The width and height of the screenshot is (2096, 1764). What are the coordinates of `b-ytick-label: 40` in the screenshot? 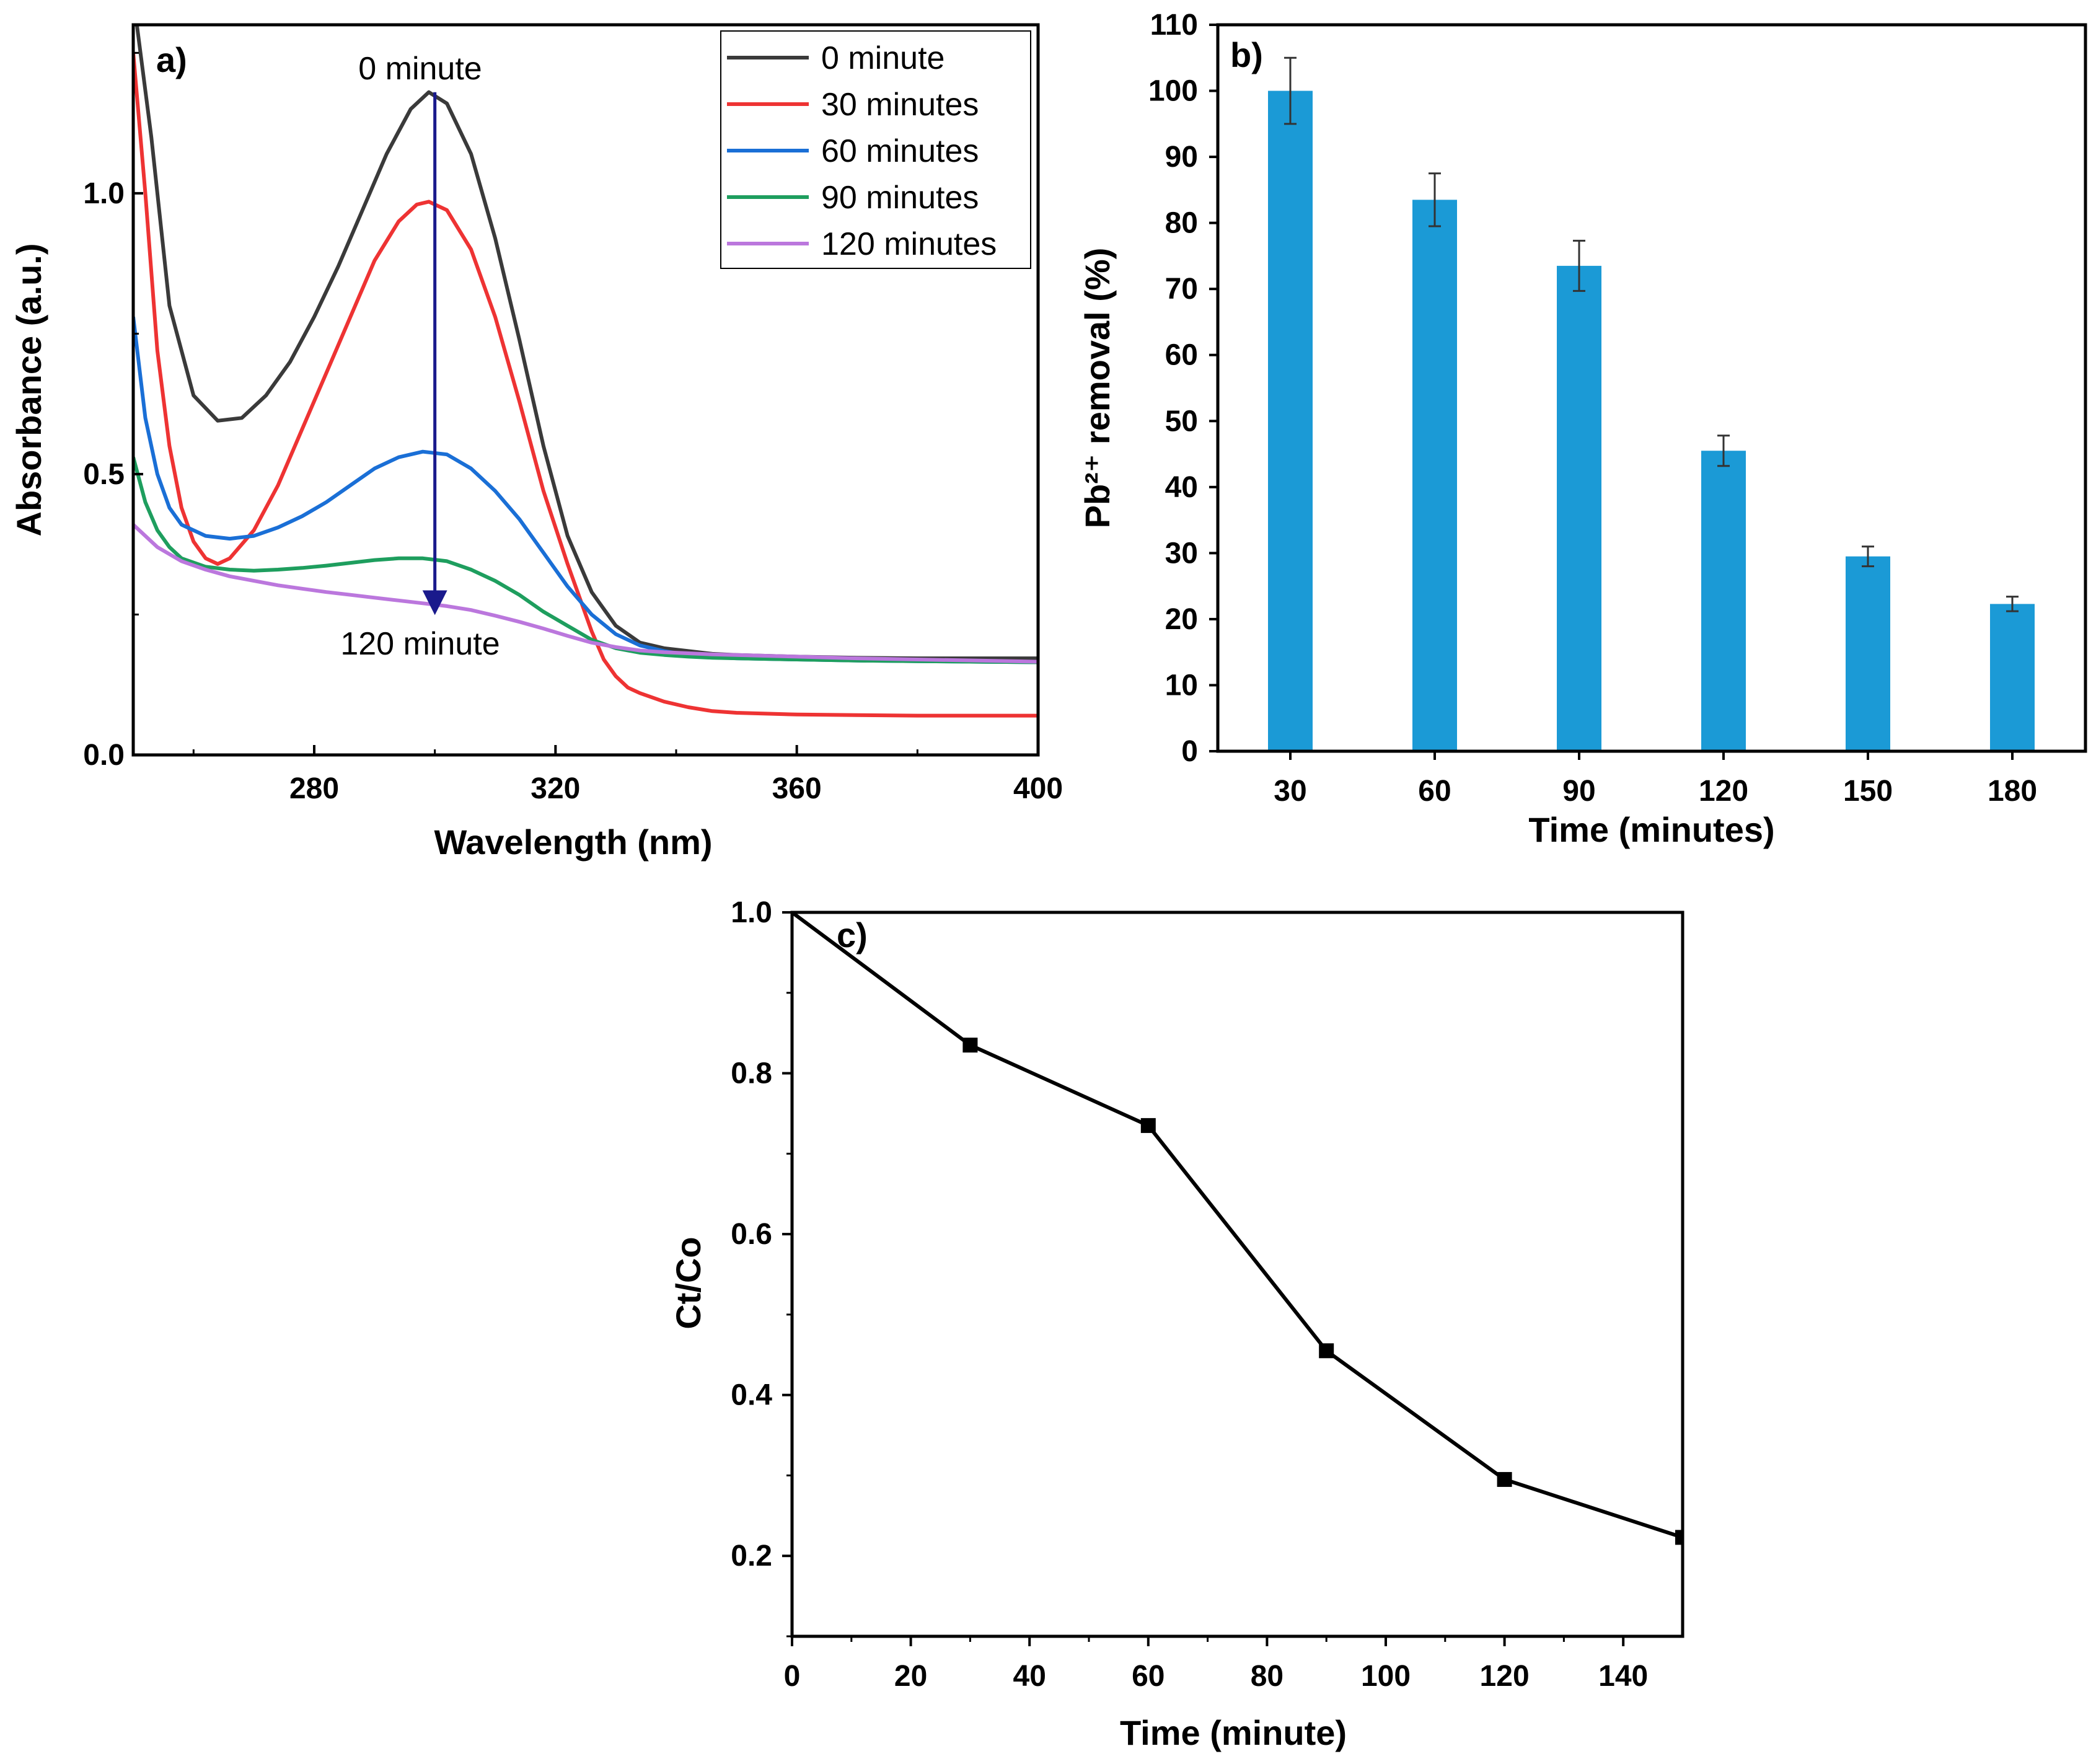 It's located at (1181, 487).